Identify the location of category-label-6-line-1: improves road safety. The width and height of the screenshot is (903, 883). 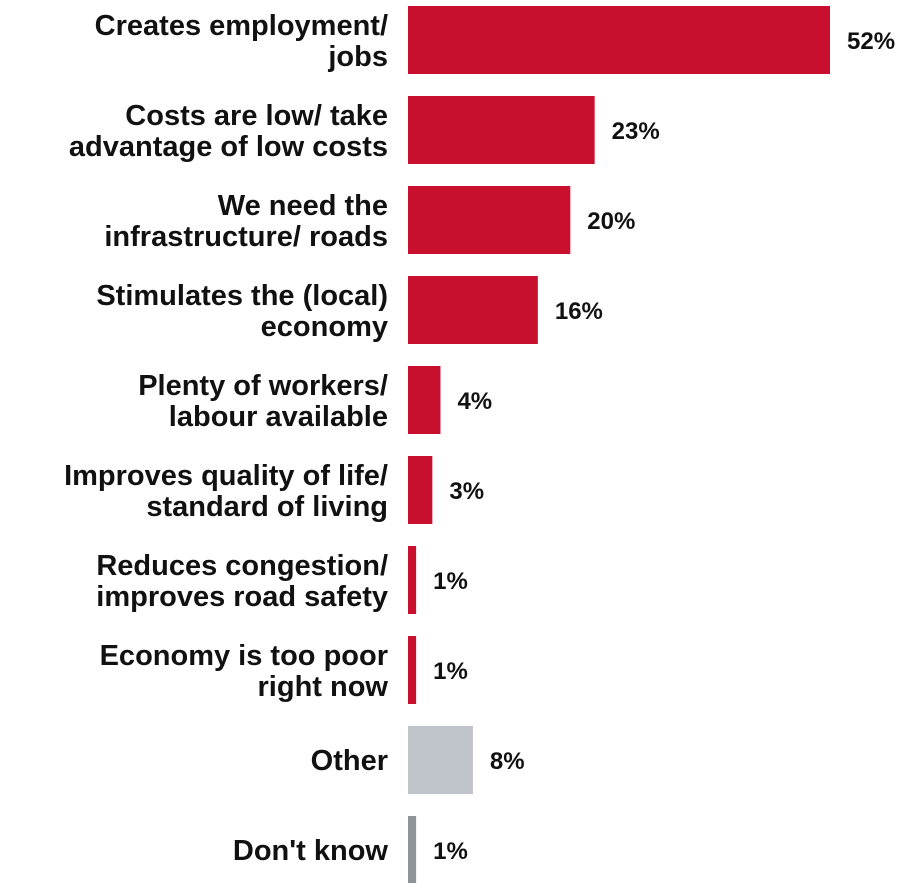
(242, 597).